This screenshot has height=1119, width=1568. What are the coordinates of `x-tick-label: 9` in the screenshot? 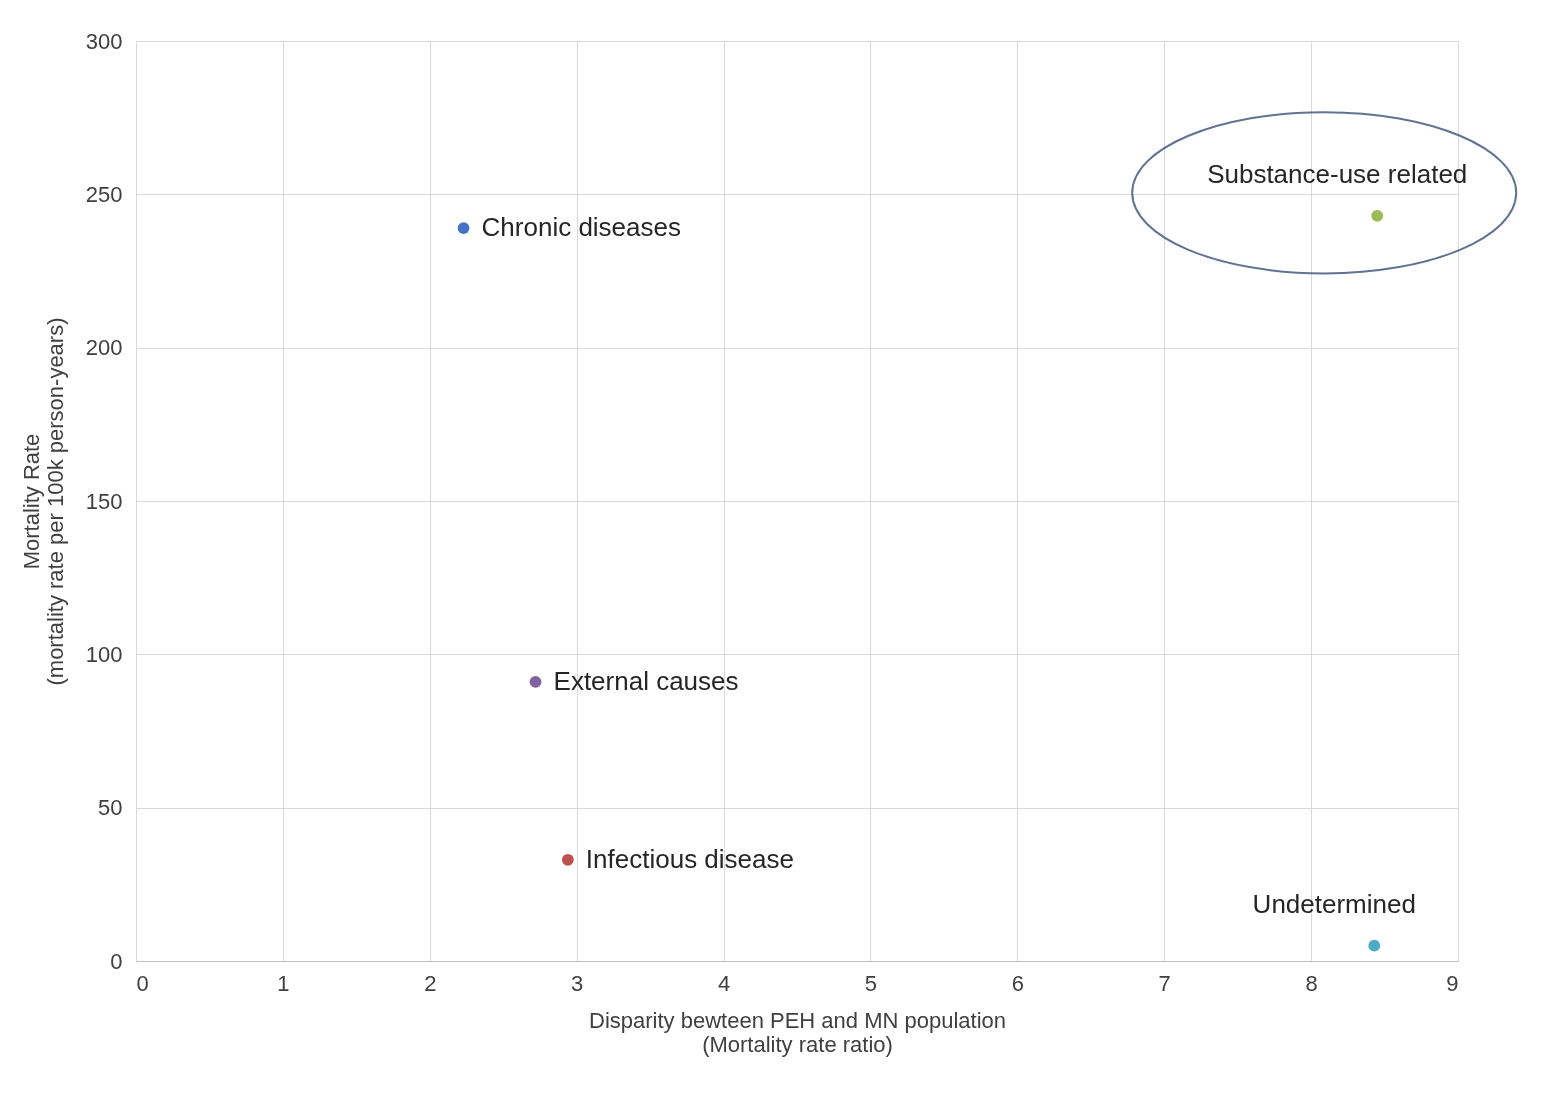 It's located at (1452, 983).